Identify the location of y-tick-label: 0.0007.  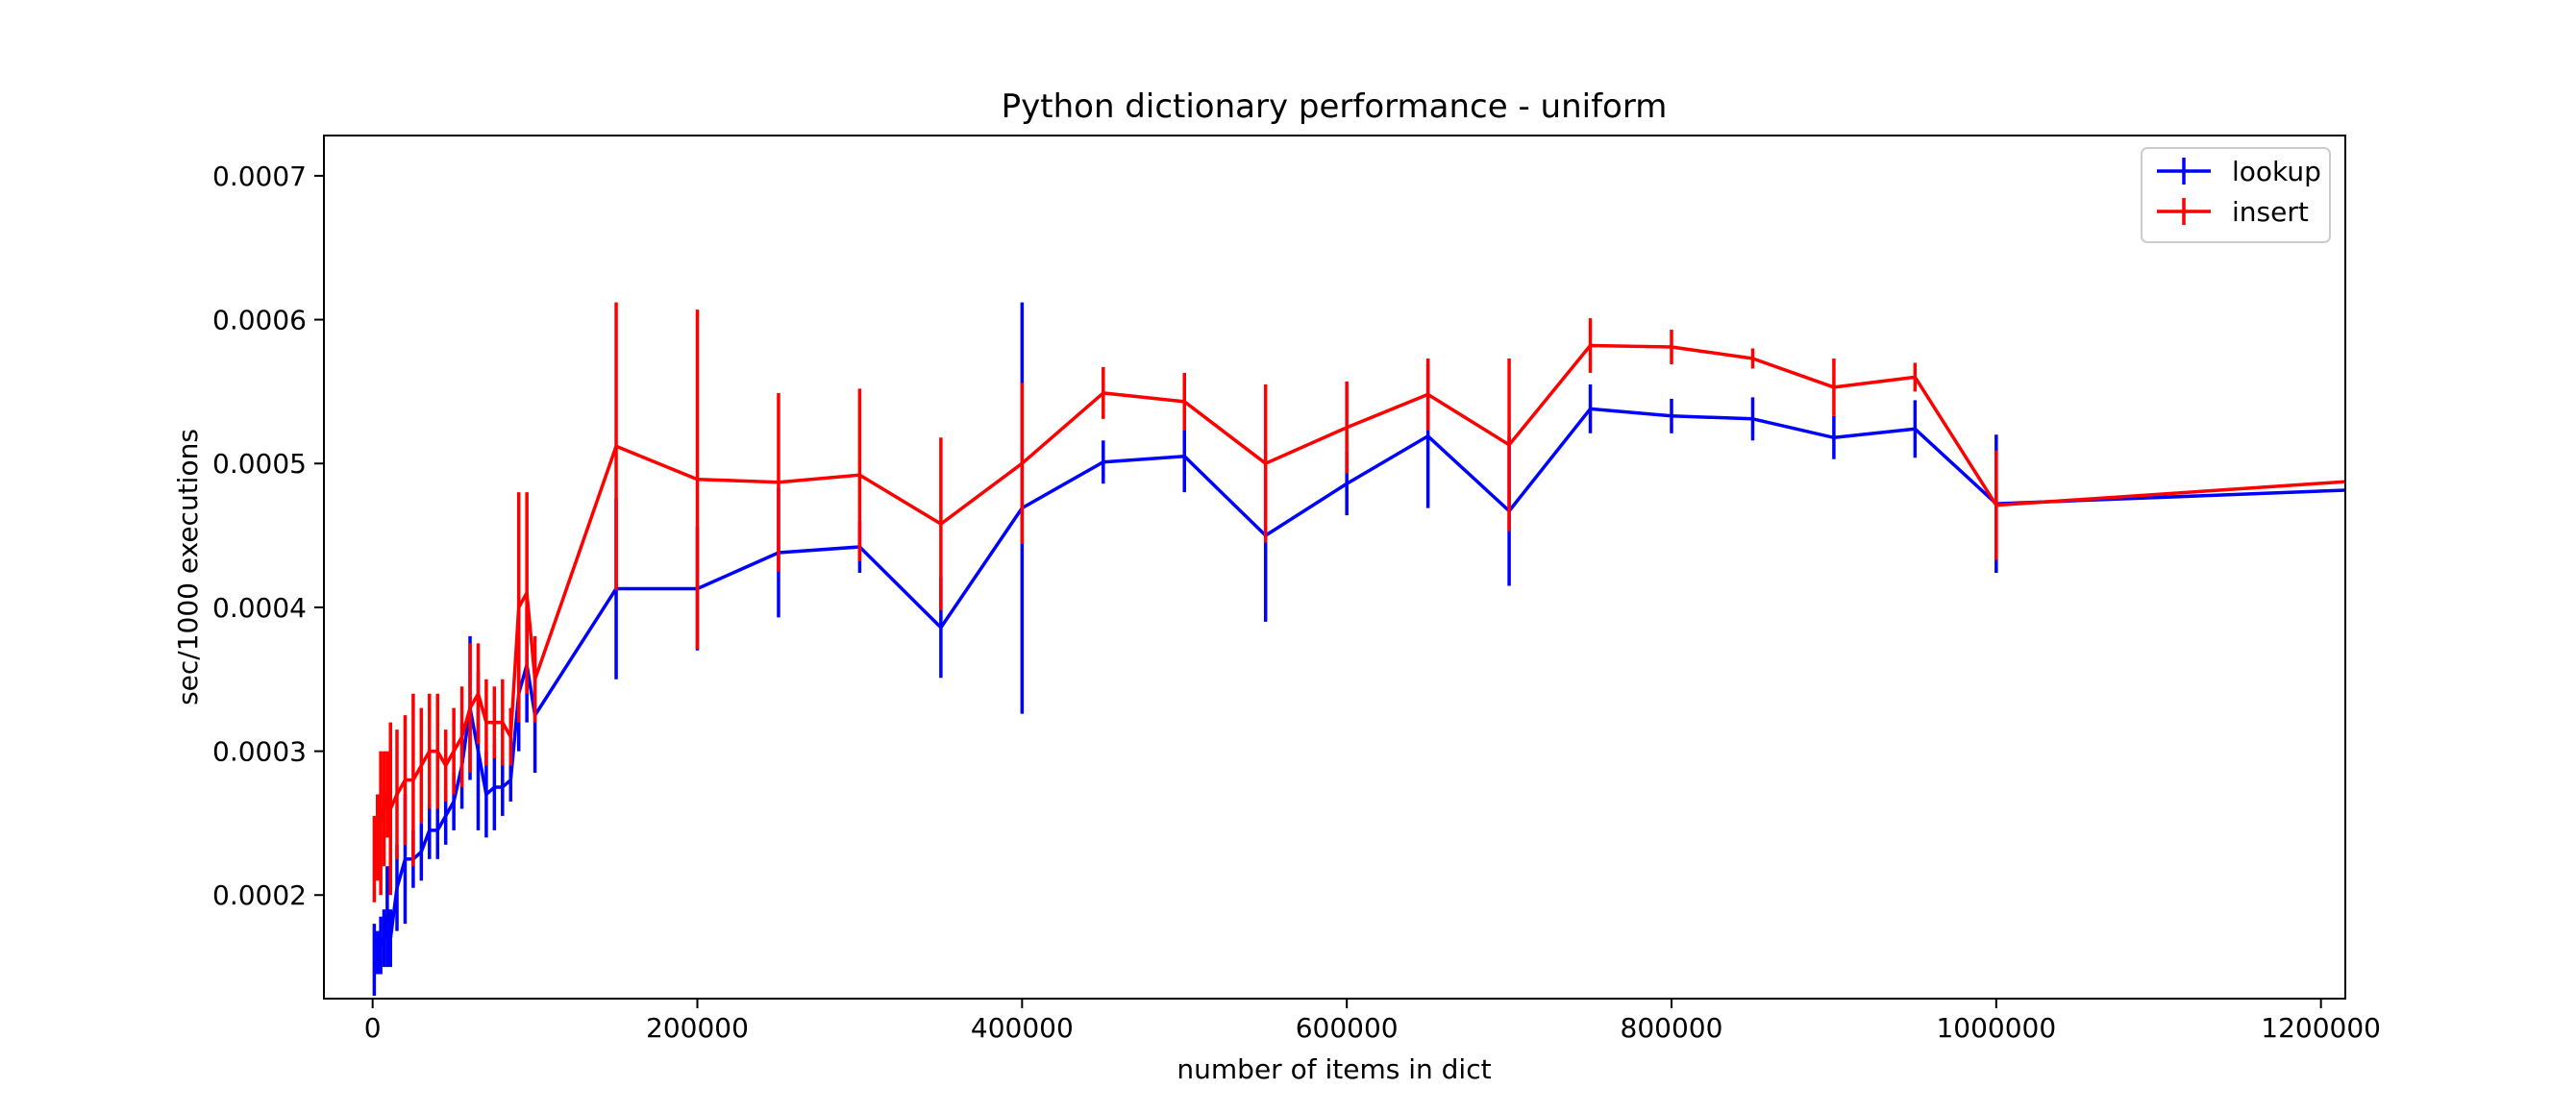
(259, 176).